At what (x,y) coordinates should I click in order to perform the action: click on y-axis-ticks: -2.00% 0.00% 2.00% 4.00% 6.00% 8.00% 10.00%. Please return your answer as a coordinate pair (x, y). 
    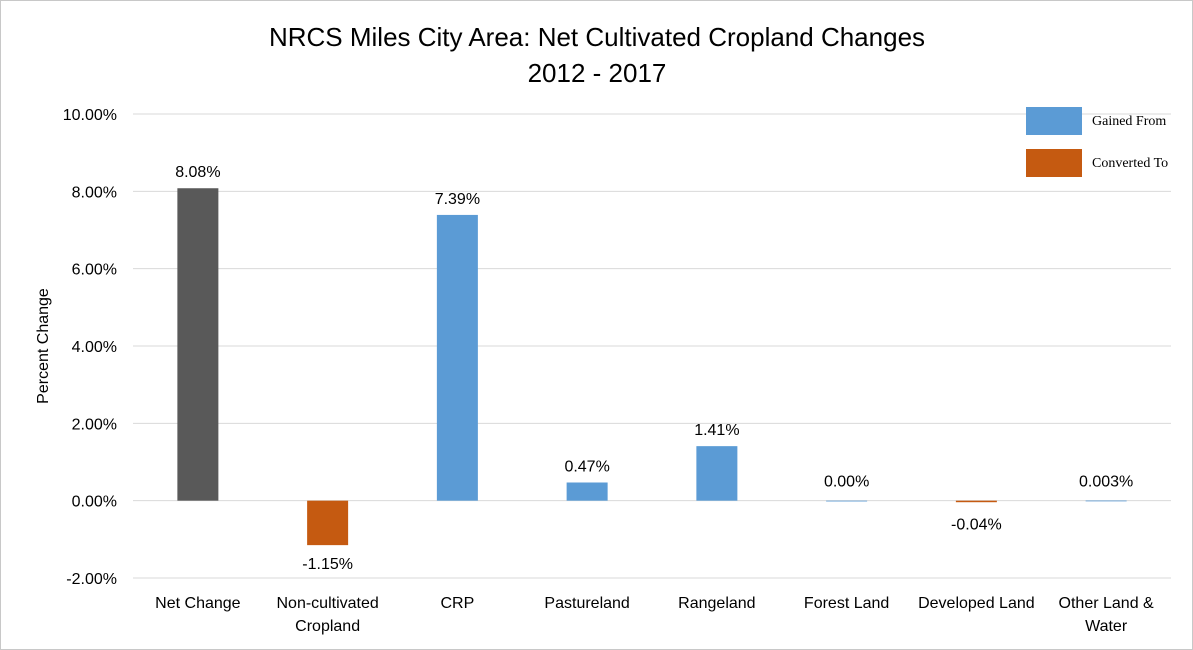
    Looking at the image, I should click on (90, 347).